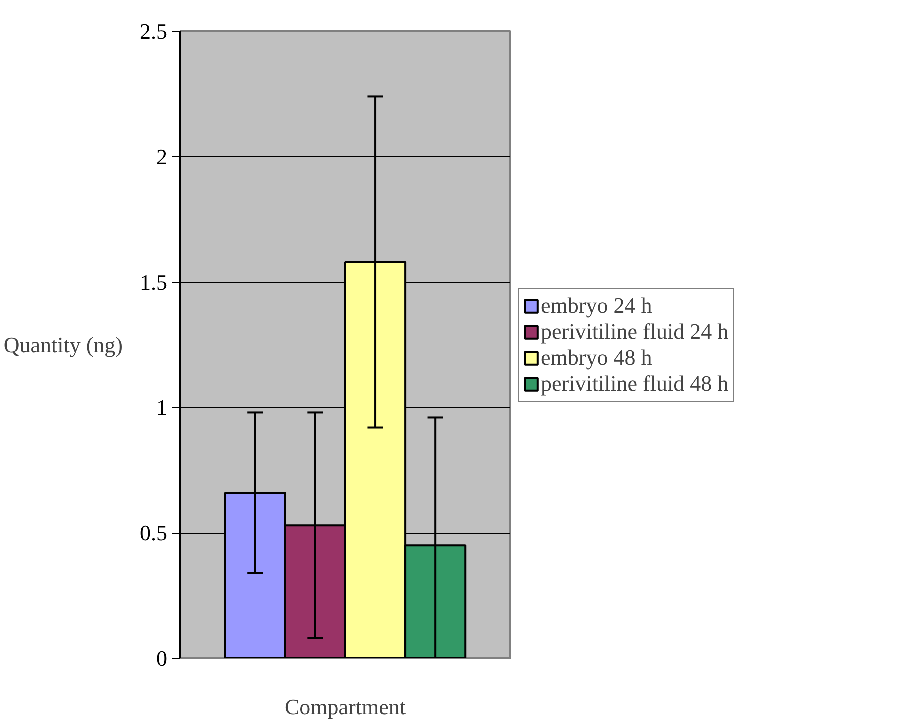 The height and width of the screenshot is (727, 907). What do you see at coordinates (596, 357) in the screenshot?
I see `legend-label: embryo 48 h` at bounding box center [596, 357].